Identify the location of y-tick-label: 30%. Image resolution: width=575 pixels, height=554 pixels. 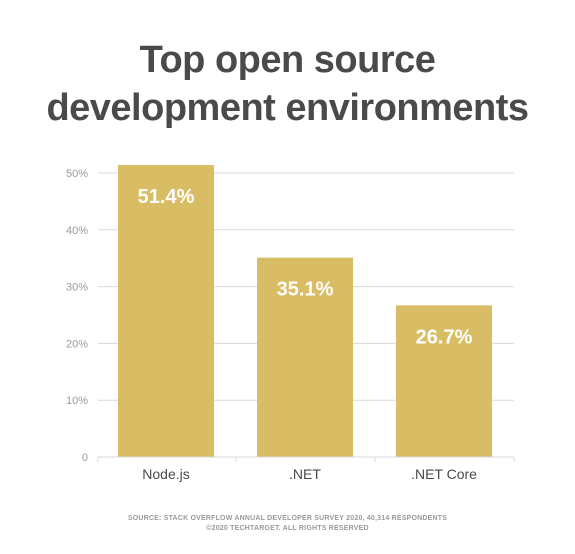
(77, 288).